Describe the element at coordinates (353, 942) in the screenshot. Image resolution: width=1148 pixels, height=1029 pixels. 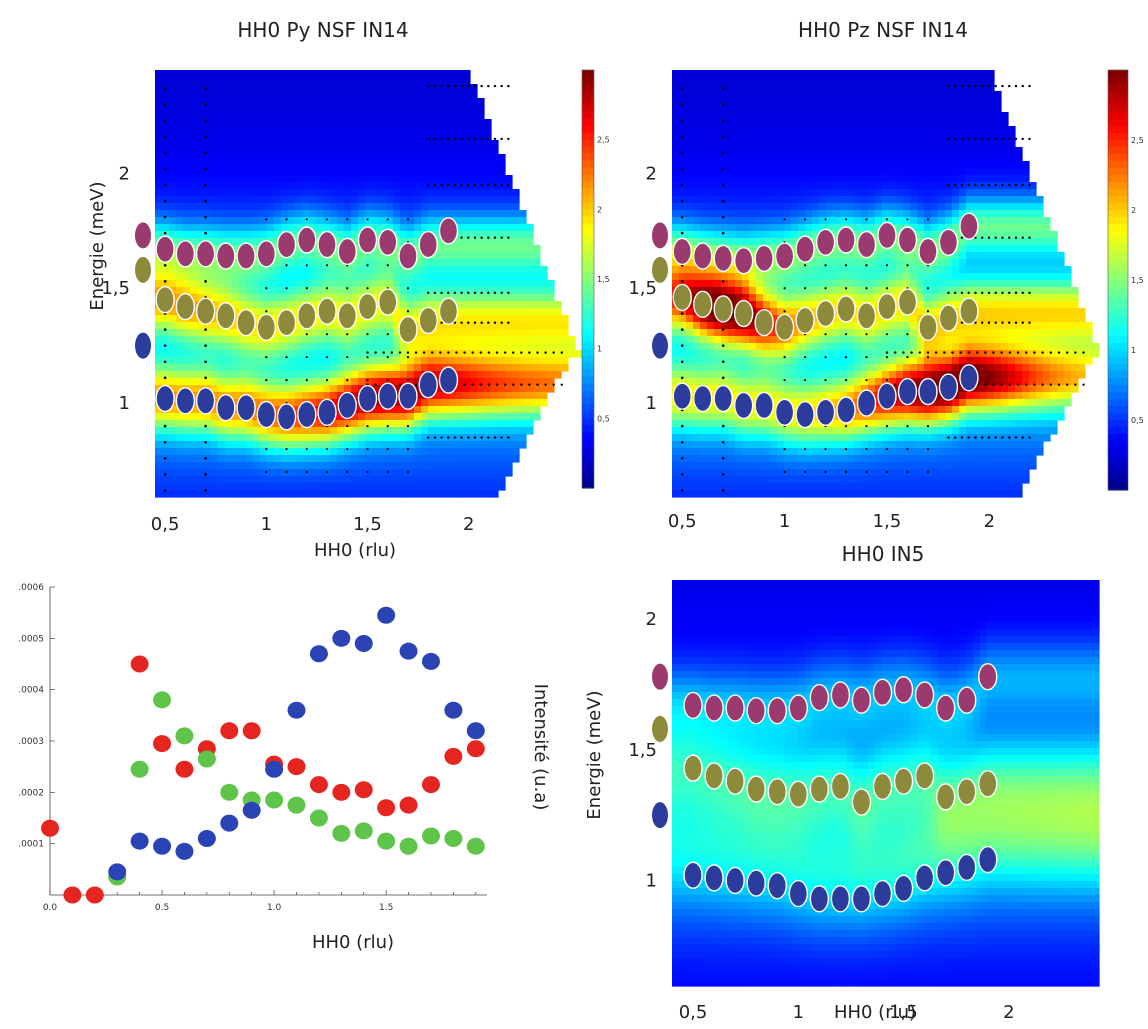
I see `scatter-xlabel: HH0 (rlu)` at that location.